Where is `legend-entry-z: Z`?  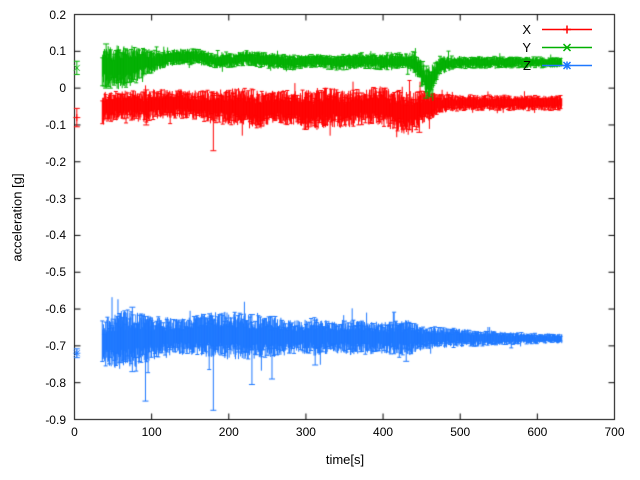
legend-entry-z: Z is located at coordinates (558, 65).